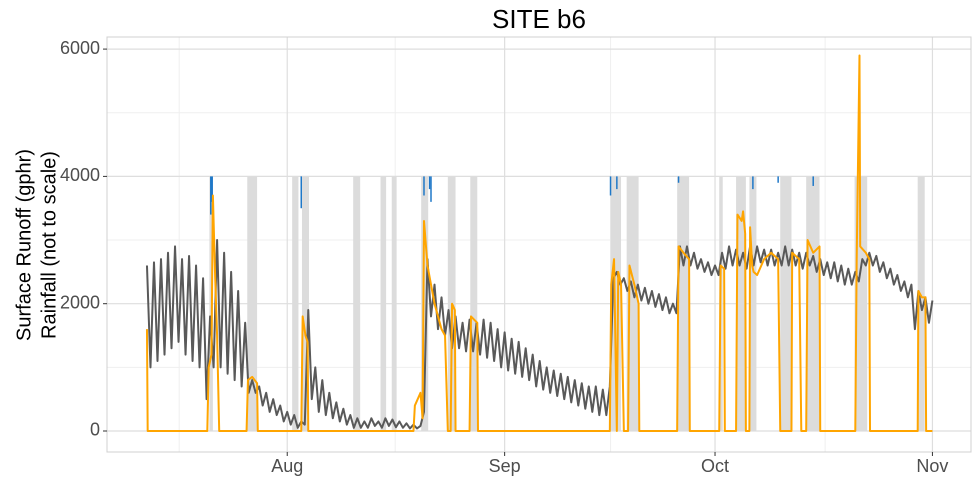 The height and width of the screenshot is (484, 979). Describe the element at coordinates (80, 175) in the screenshot. I see `y-tick-label: 4000` at that location.